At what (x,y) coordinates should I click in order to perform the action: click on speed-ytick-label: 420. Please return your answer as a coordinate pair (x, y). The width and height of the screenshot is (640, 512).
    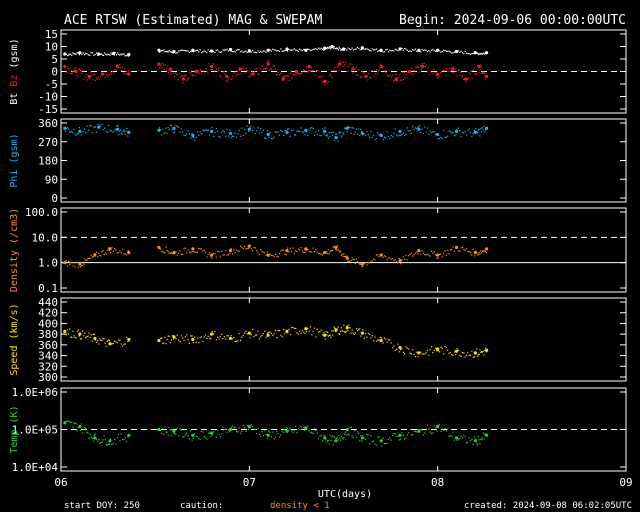
    Looking at the image, I should click on (48, 313).